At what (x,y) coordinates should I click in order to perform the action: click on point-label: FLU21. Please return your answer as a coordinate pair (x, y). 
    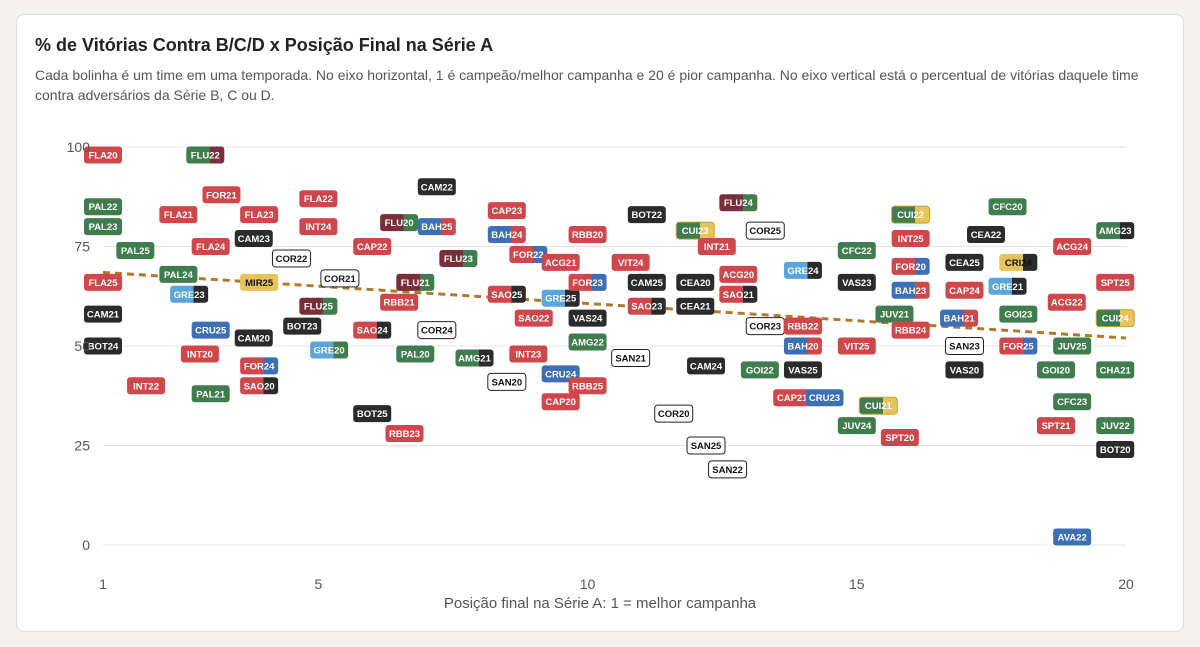
    Looking at the image, I should click on (416, 283).